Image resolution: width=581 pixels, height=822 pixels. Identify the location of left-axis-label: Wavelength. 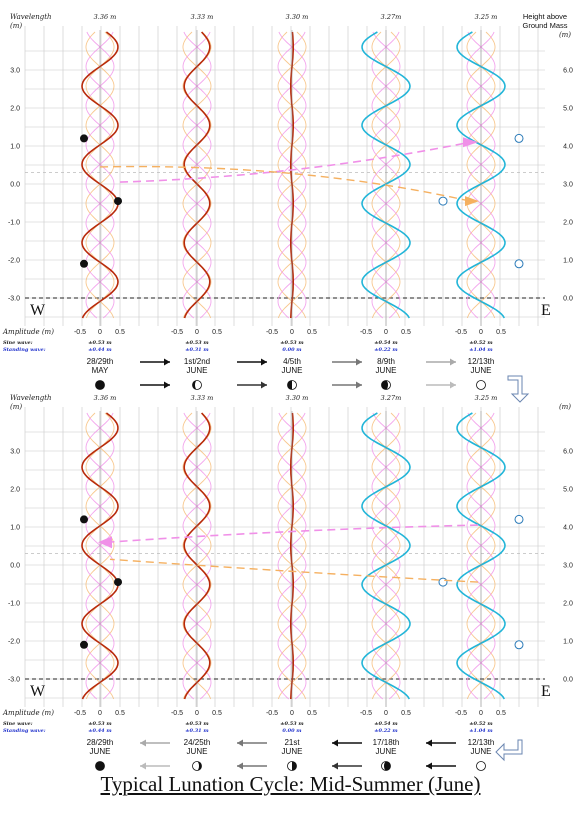
(31, 398).